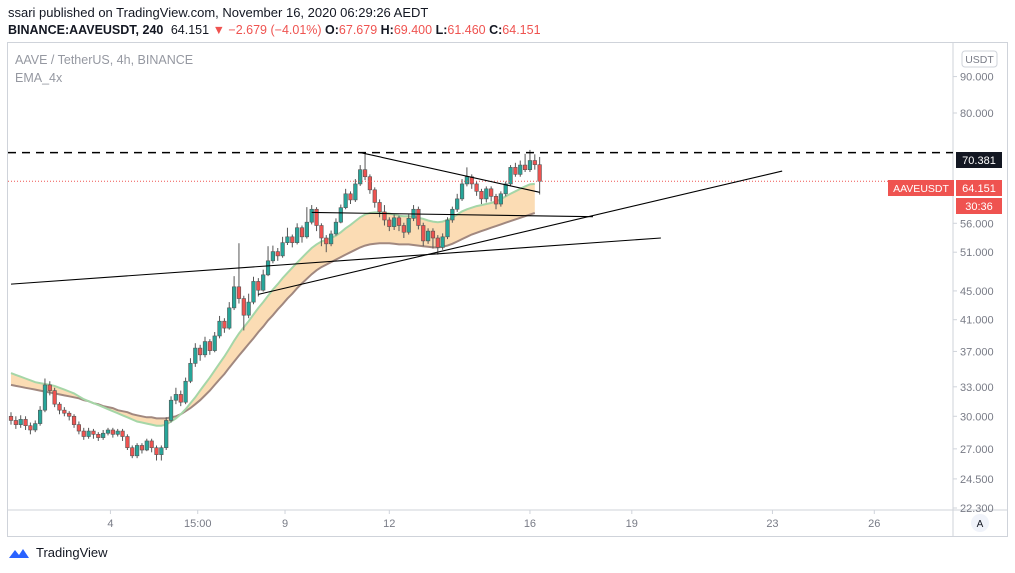 The height and width of the screenshot is (573, 1015). I want to click on auto-scale-button: A, so click(980, 523).